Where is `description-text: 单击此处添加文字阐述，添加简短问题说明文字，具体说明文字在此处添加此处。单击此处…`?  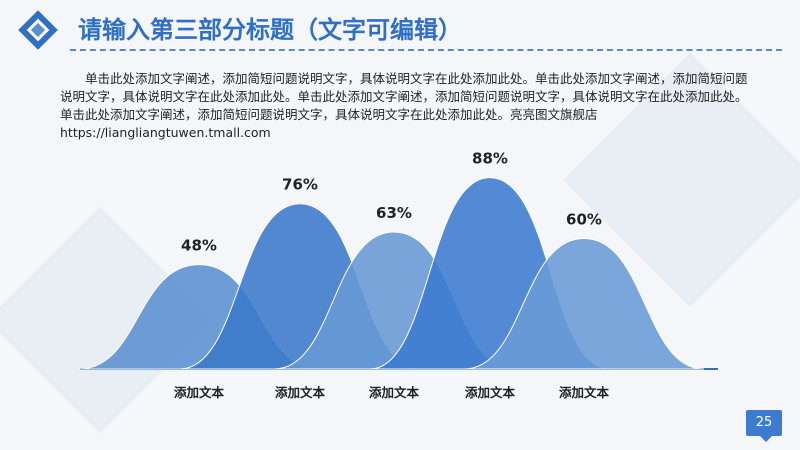
description-text: 单击此处添加文字阐述，添加简短问题说明文字，具体说明文字在此处添加此处。单击此处… is located at coordinates (404, 105).